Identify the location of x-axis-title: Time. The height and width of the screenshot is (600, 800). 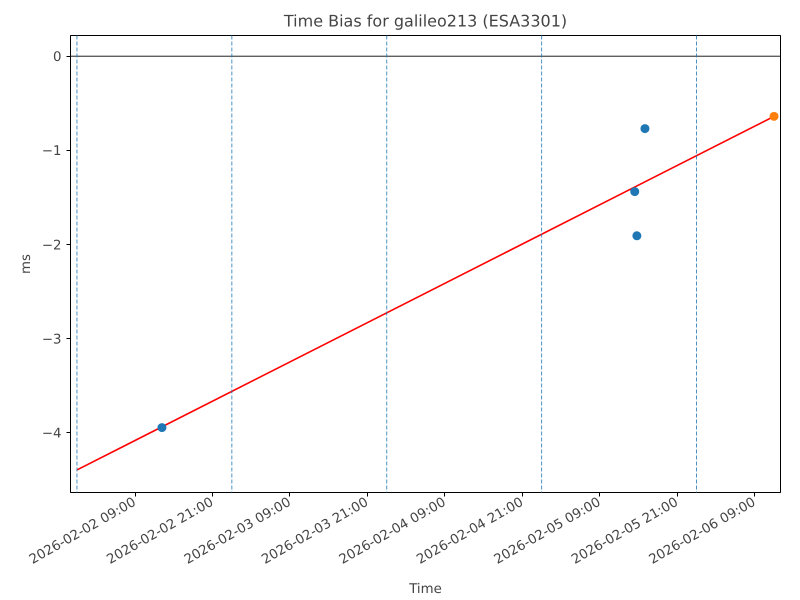
(425, 590).